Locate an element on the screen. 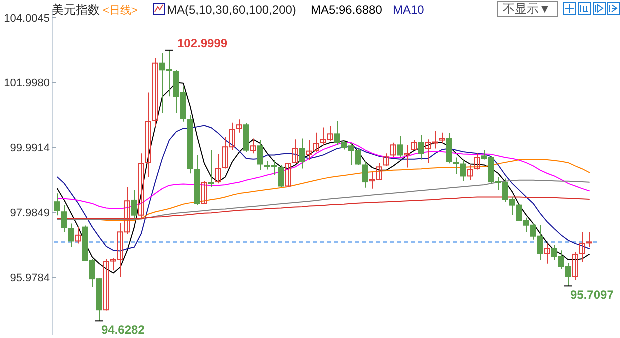  y-tick-label: 99.9914 is located at coordinates (30, 148).